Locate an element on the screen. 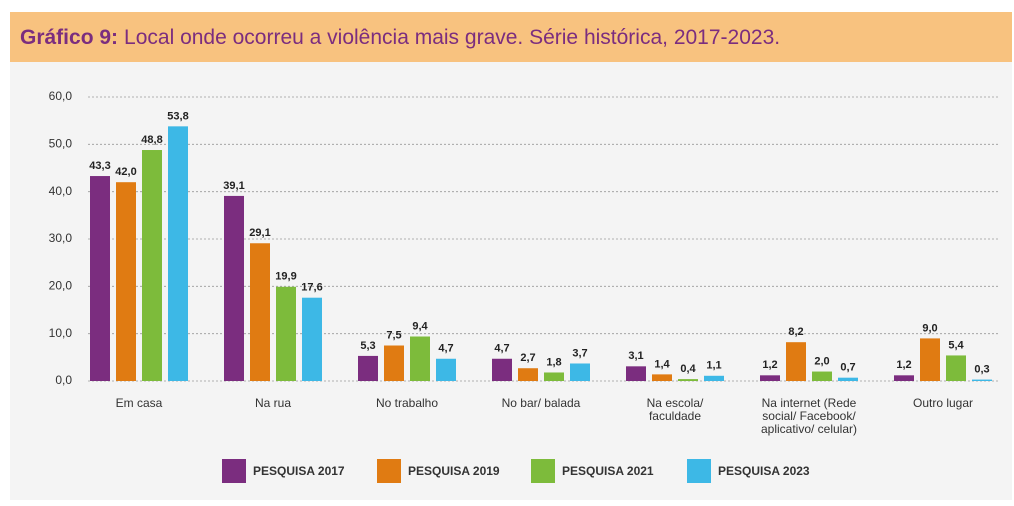 The image size is (1014, 506). value-label: 0,3 is located at coordinates (981, 369).